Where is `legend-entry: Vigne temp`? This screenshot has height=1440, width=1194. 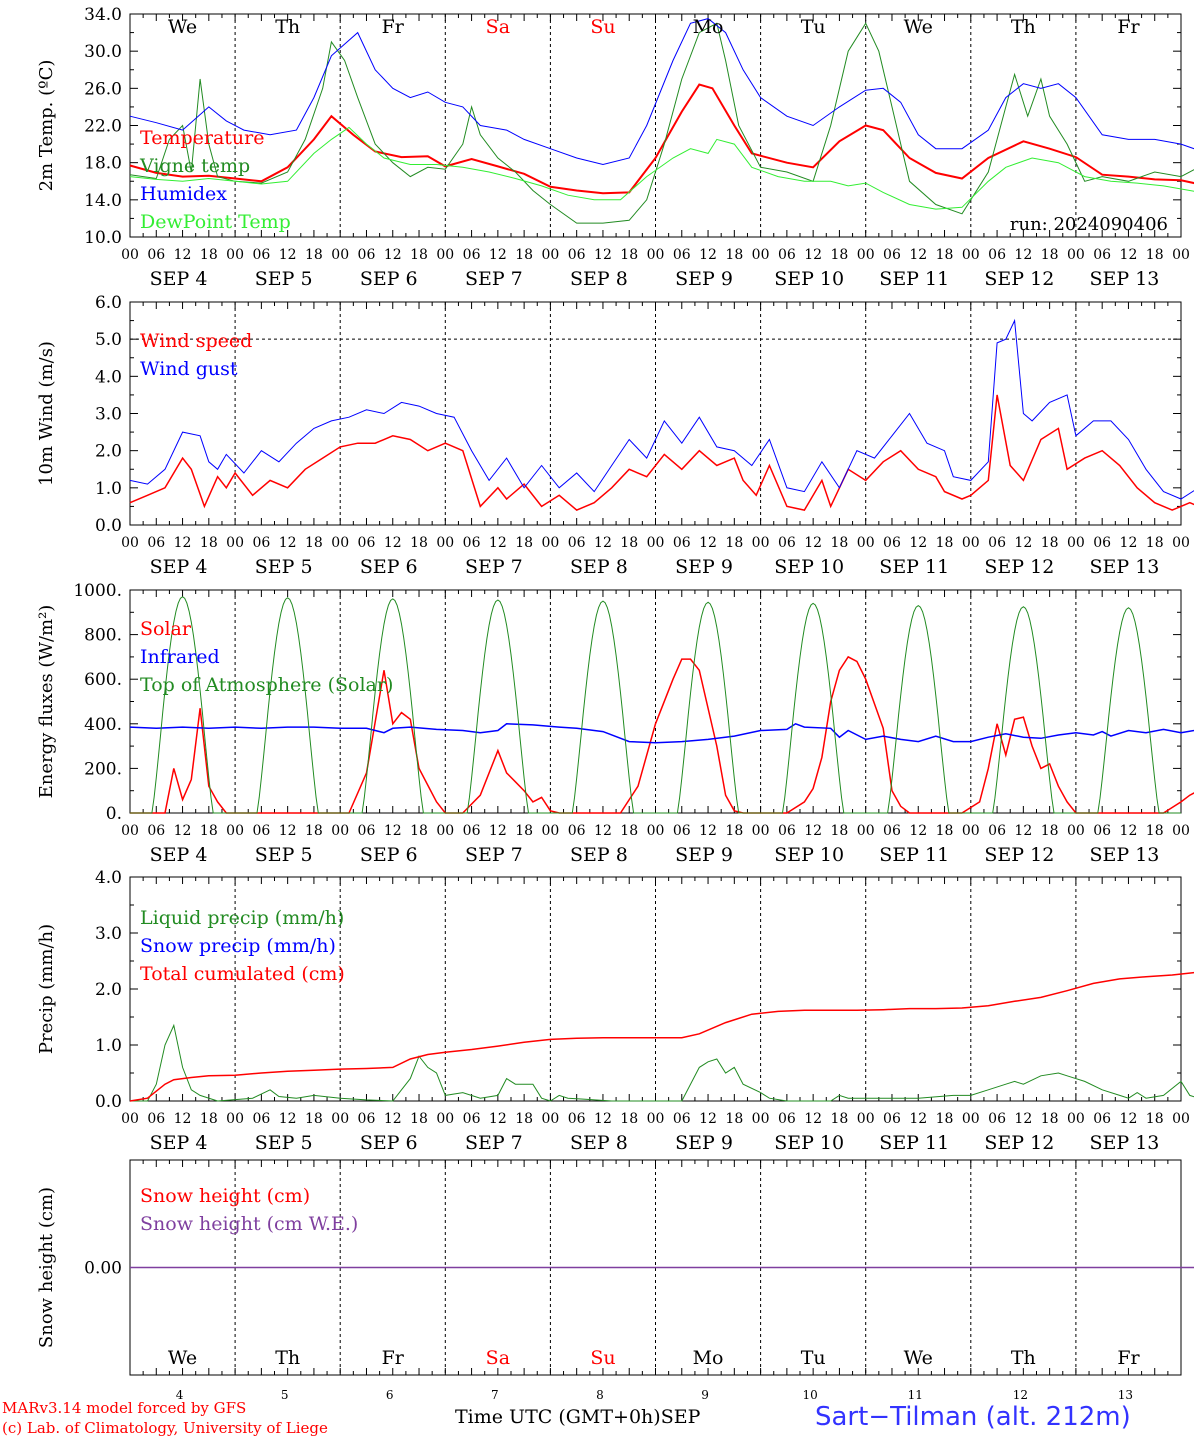
legend-entry: Vigne temp is located at coordinates (194, 166).